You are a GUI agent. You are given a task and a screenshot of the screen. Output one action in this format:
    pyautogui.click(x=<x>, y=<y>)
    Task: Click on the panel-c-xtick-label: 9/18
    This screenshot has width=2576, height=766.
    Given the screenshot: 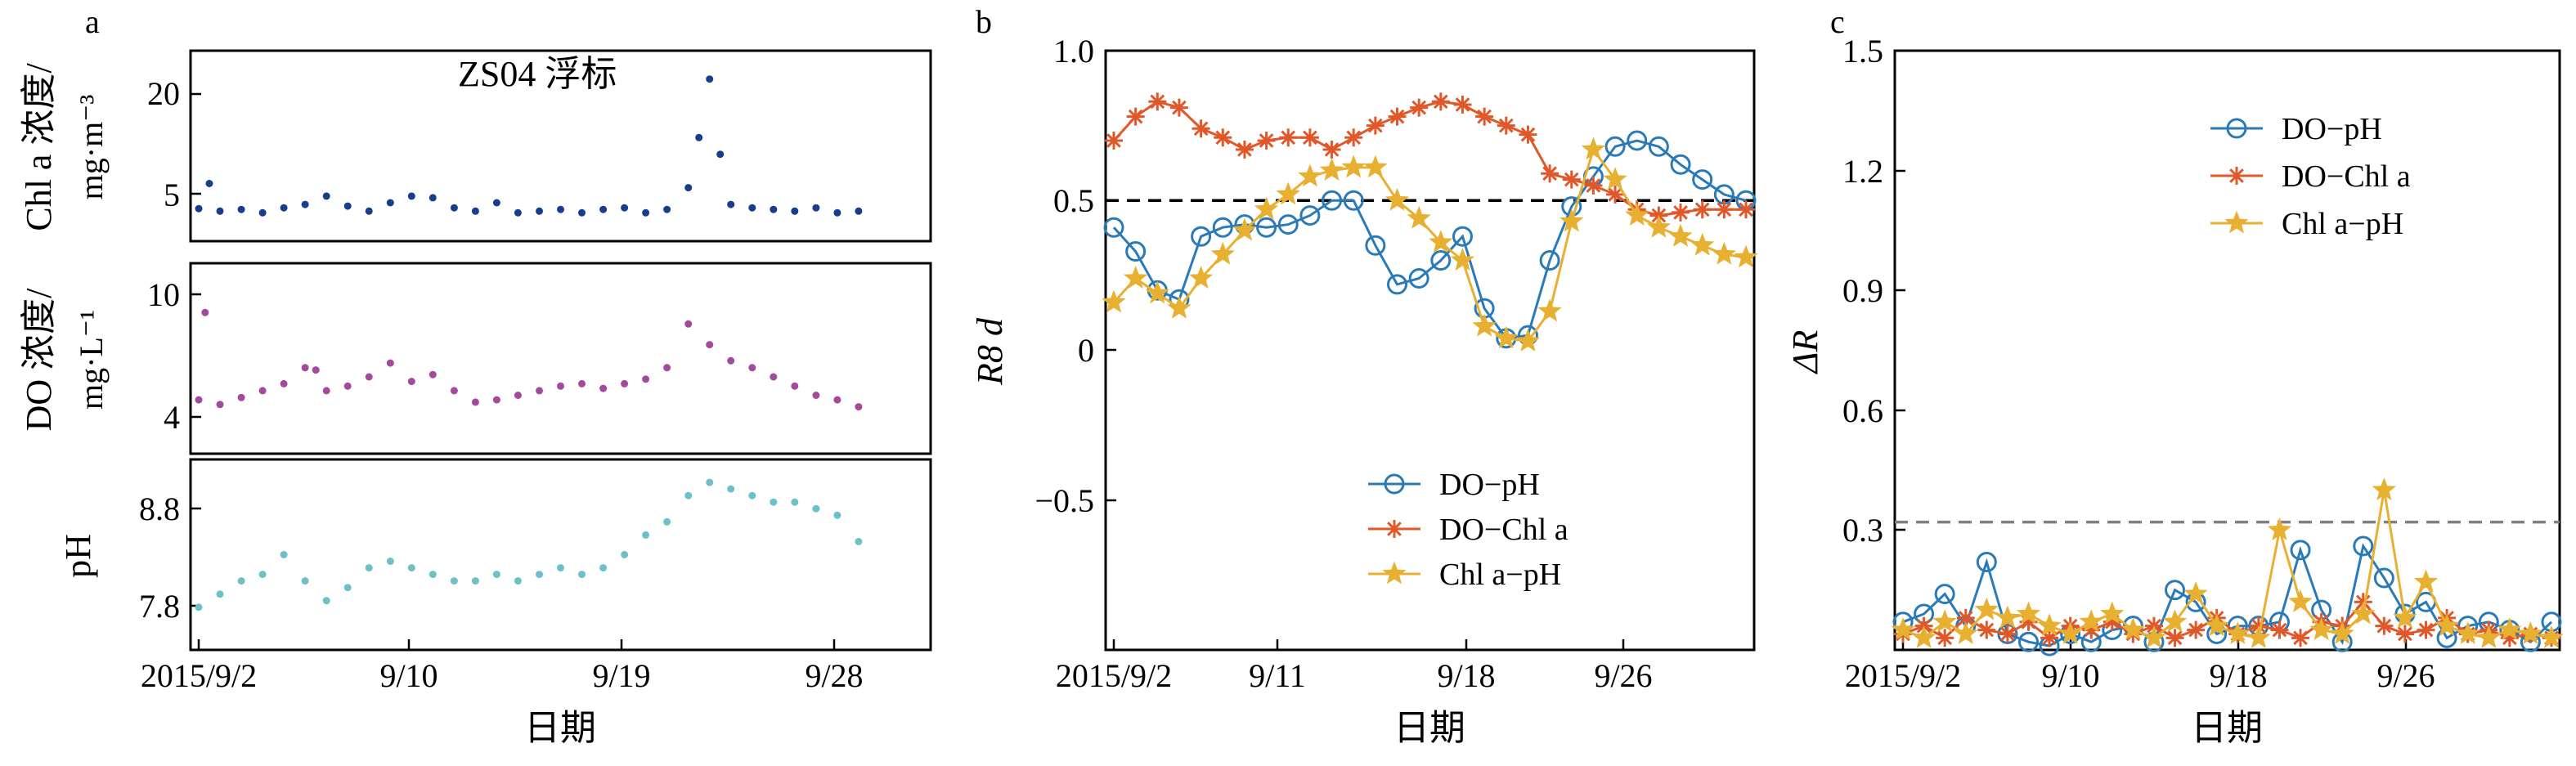 What is the action you would take?
    pyautogui.click(x=2238, y=675)
    